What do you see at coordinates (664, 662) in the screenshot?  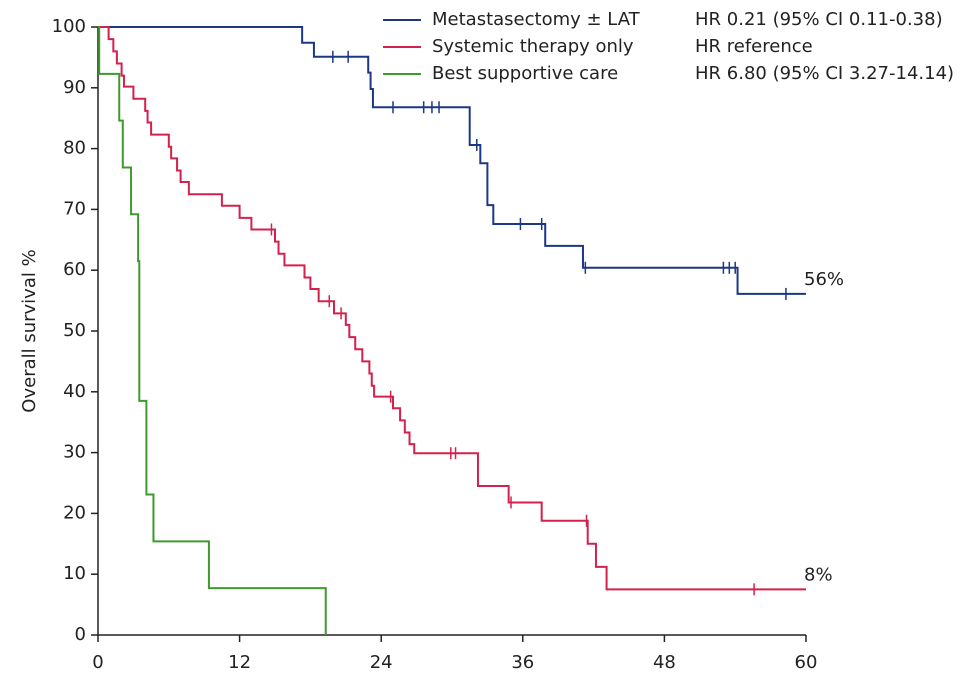 I see `x-tick-label: 48` at bounding box center [664, 662].